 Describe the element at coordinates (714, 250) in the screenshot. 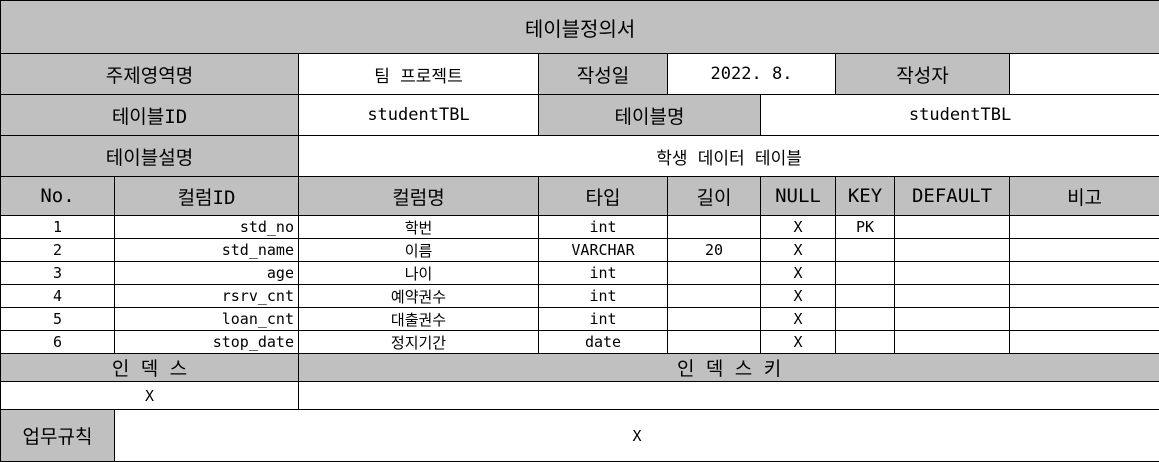

I see `cell-length: 20` at that location.